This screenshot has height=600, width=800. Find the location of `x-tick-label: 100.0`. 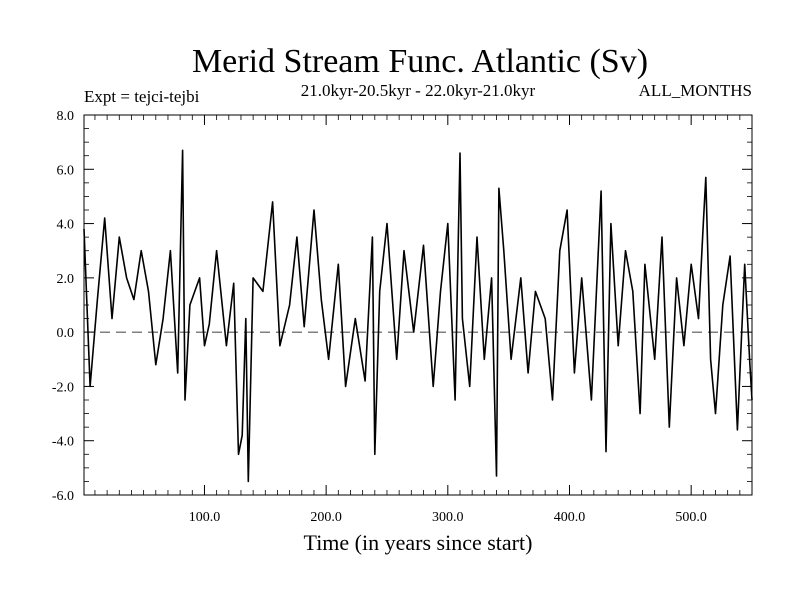

x-tick-label: 100.0 is located at coordinates (205, 517).